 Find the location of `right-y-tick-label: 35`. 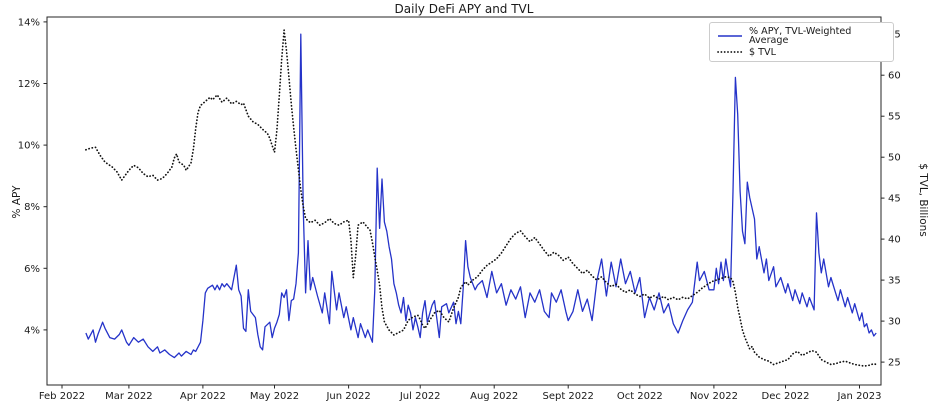

right-y-tick-label: 35 is located at coordinates (894, 281).